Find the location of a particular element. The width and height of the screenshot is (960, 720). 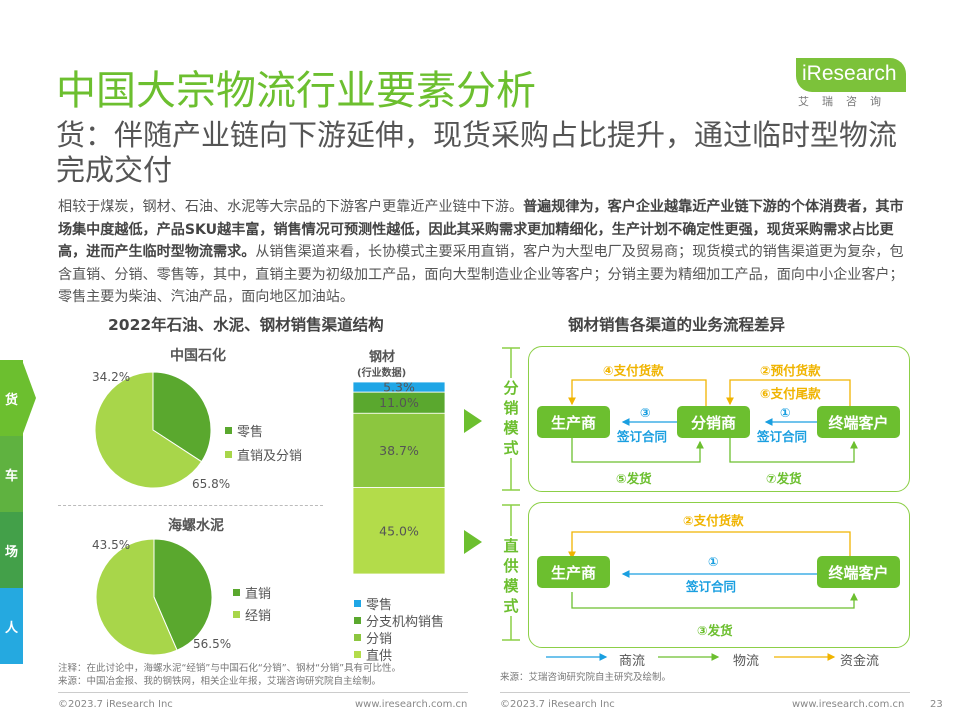

flow-contract-num-right: ① is located at coordinates (785, 412).